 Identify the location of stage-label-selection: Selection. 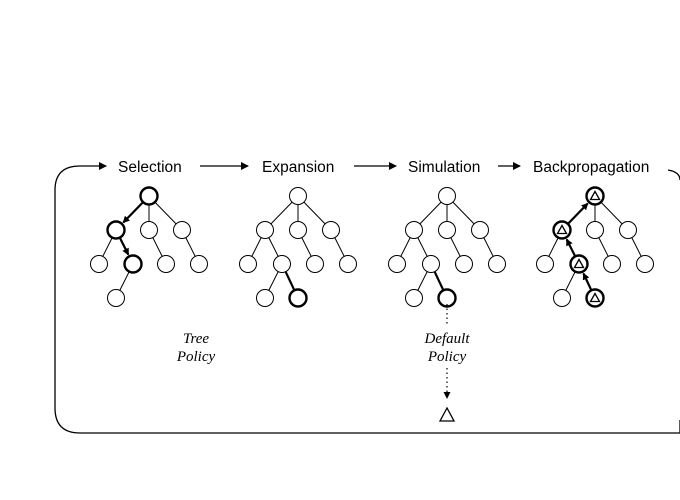
(150, 167).